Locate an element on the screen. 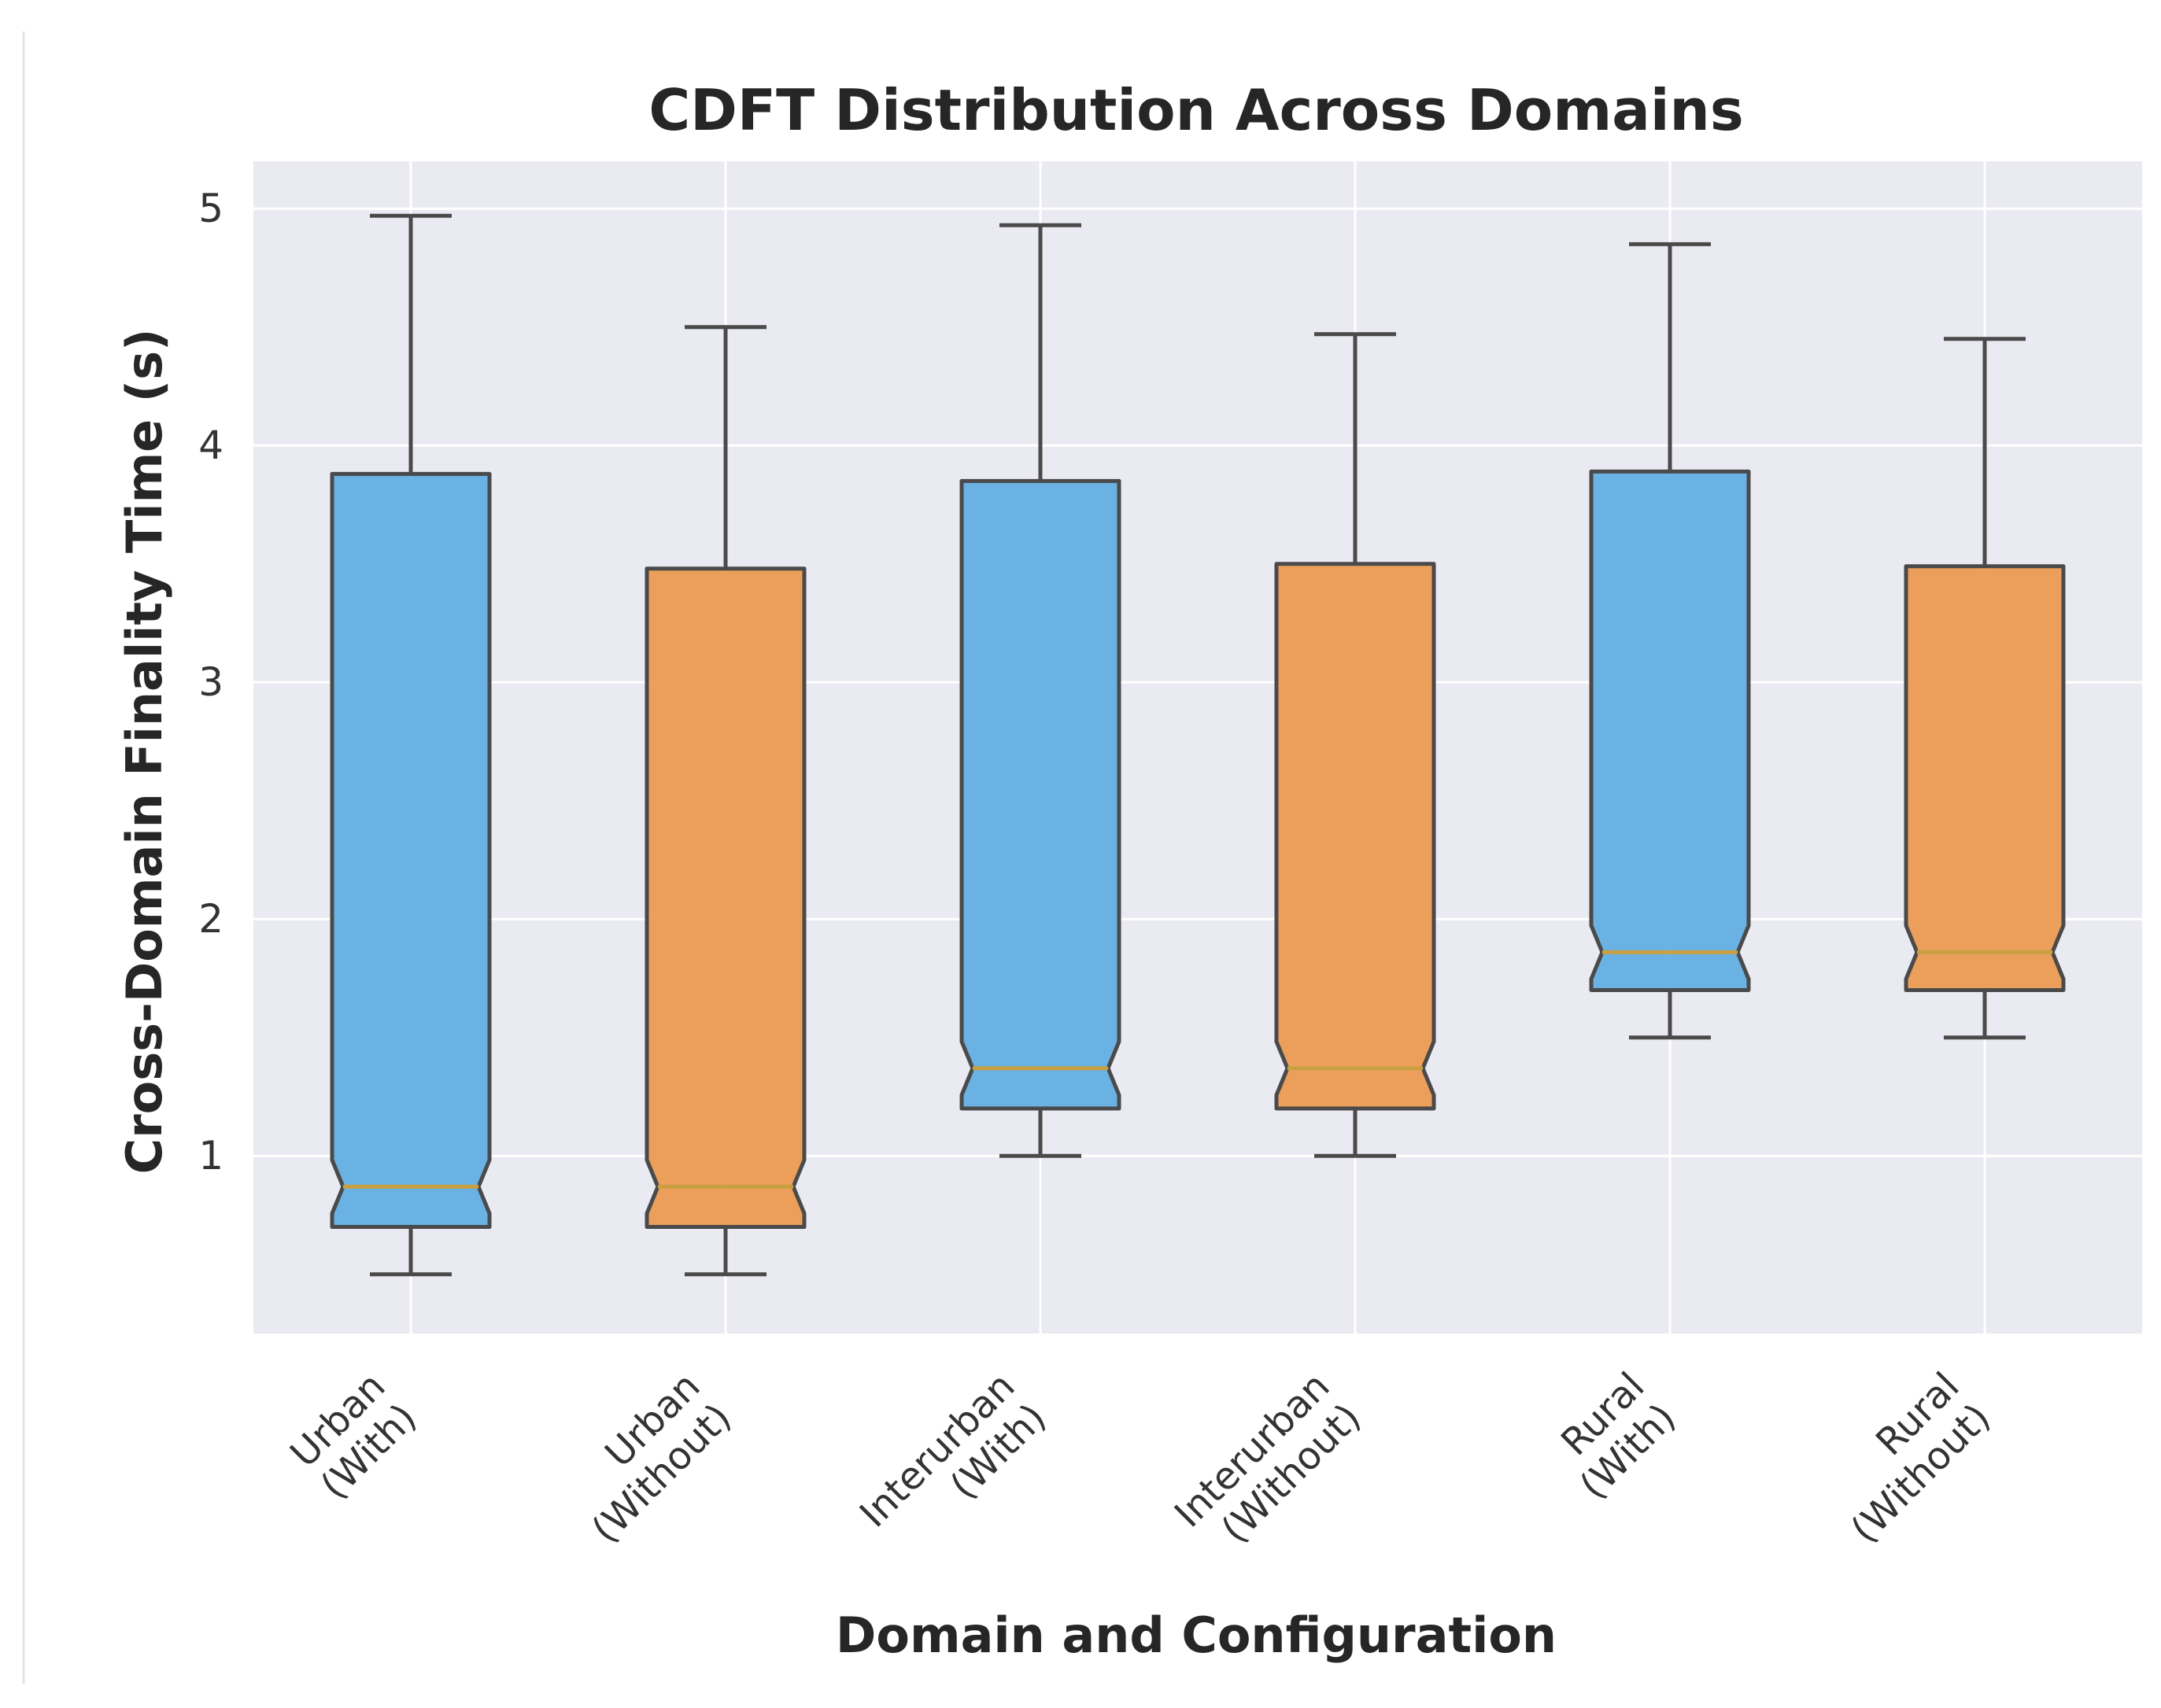 This screenshot has height=1708, width=2161. x-axis-label: Domain and Configuration is located at coordinates (1196, 1635).